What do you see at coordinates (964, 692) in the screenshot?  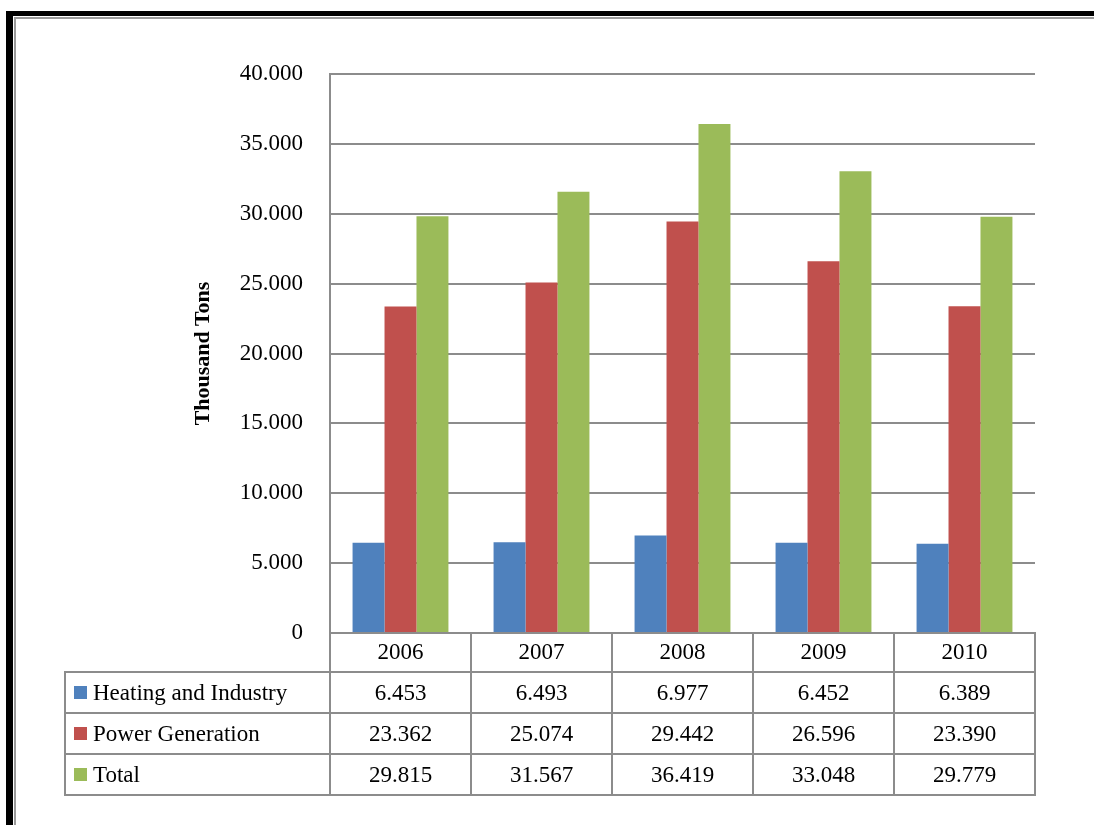 I see `data-label: 6.389` at bounding box center [964, 692].